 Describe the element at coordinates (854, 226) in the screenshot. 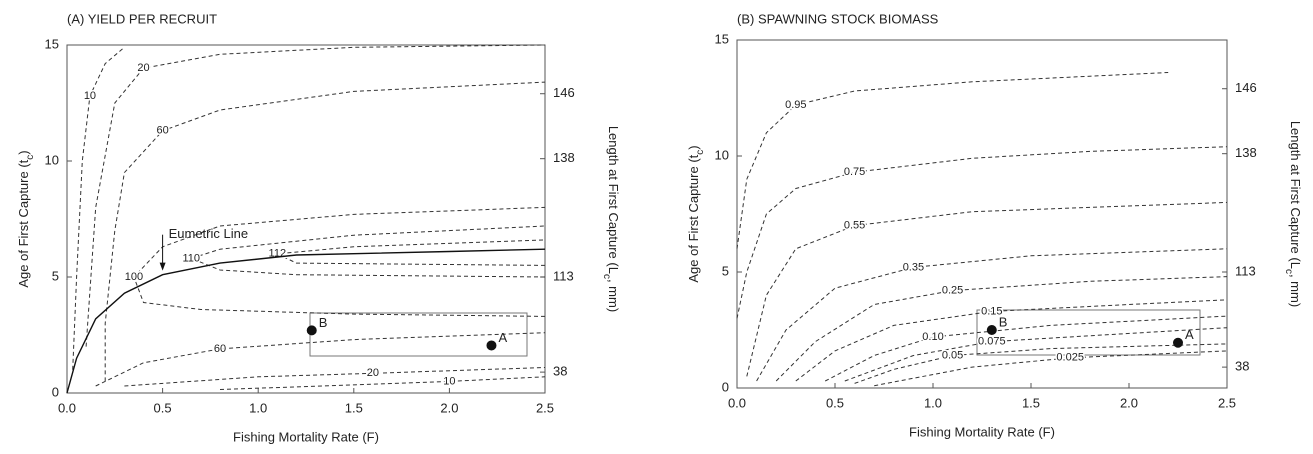

I see `contour-label: 0.55` at that location.